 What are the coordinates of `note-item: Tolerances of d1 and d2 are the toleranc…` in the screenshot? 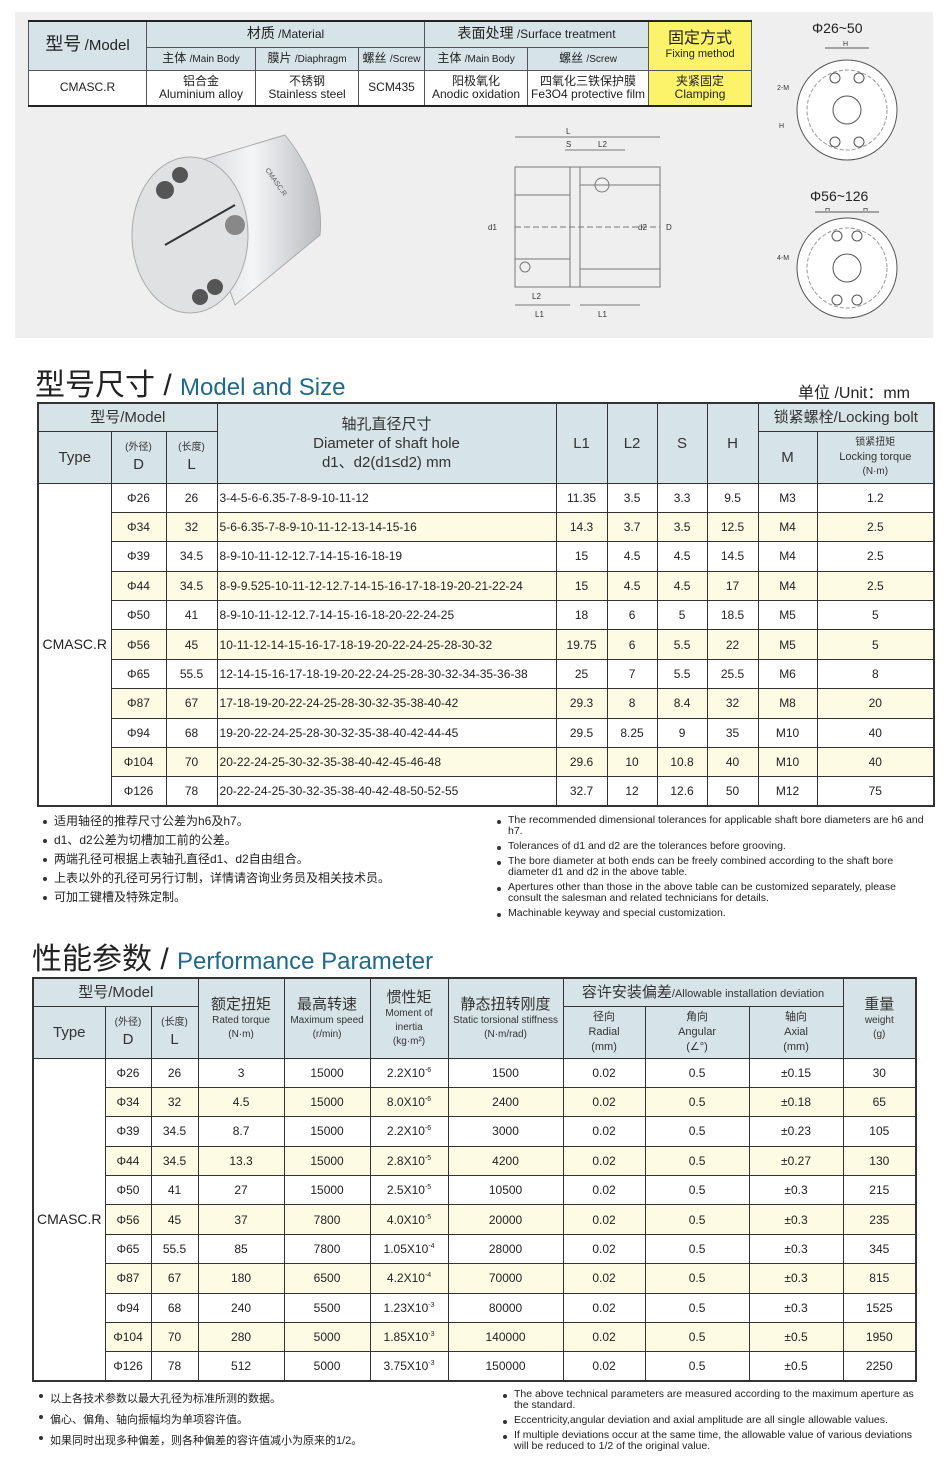 It's located at (709, 846).